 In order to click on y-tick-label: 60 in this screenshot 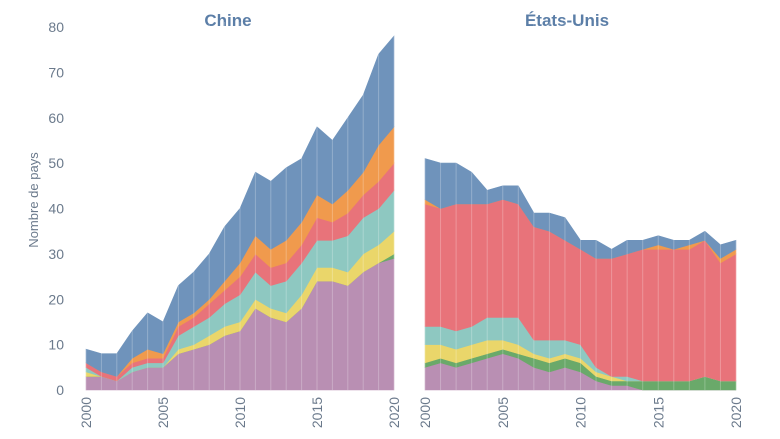, I will do `click(56, 118)`.